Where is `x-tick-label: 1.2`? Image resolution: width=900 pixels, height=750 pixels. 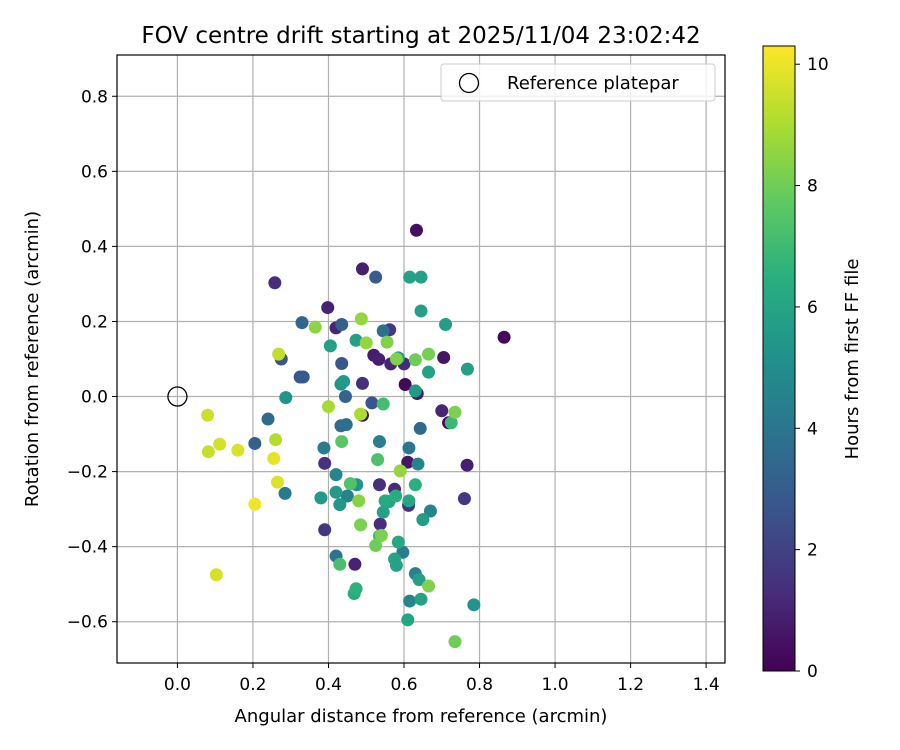
x-tick-label: 1.2 is located at coordinates (630, 685).